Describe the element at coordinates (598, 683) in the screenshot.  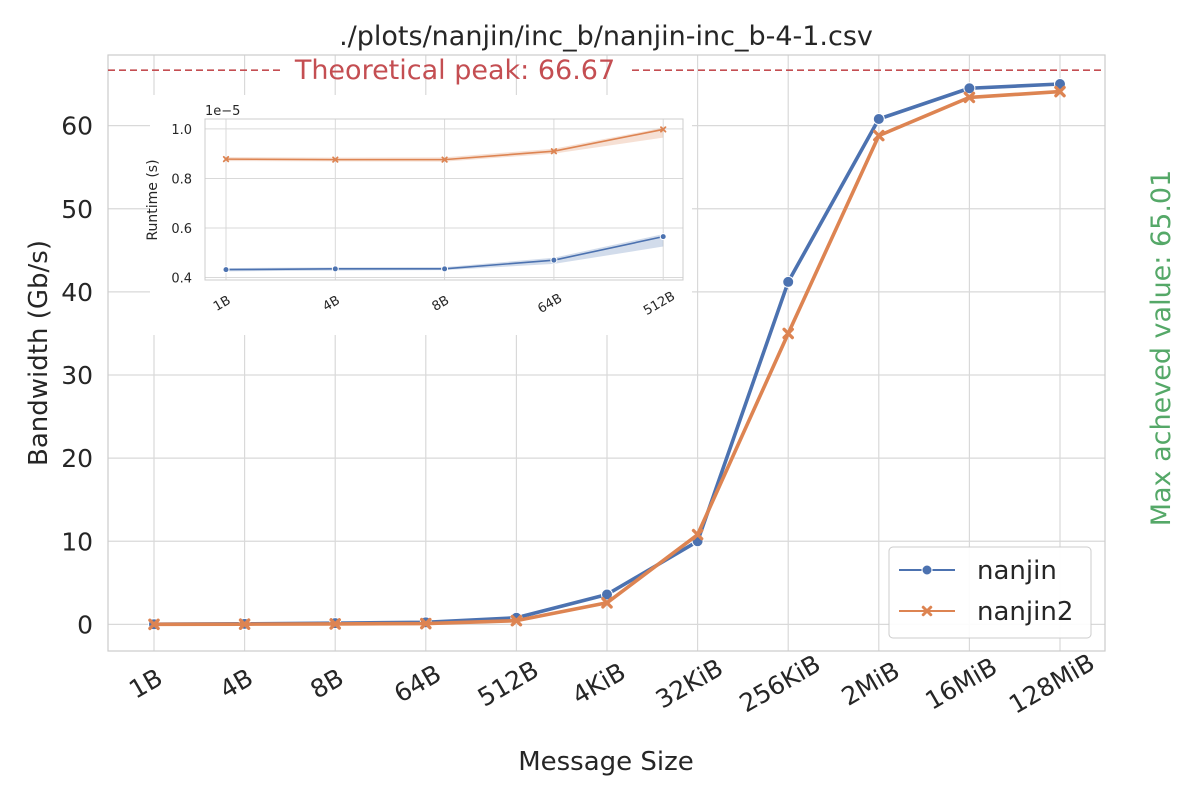
I see `x-tick-label: 4KiB` at that location.